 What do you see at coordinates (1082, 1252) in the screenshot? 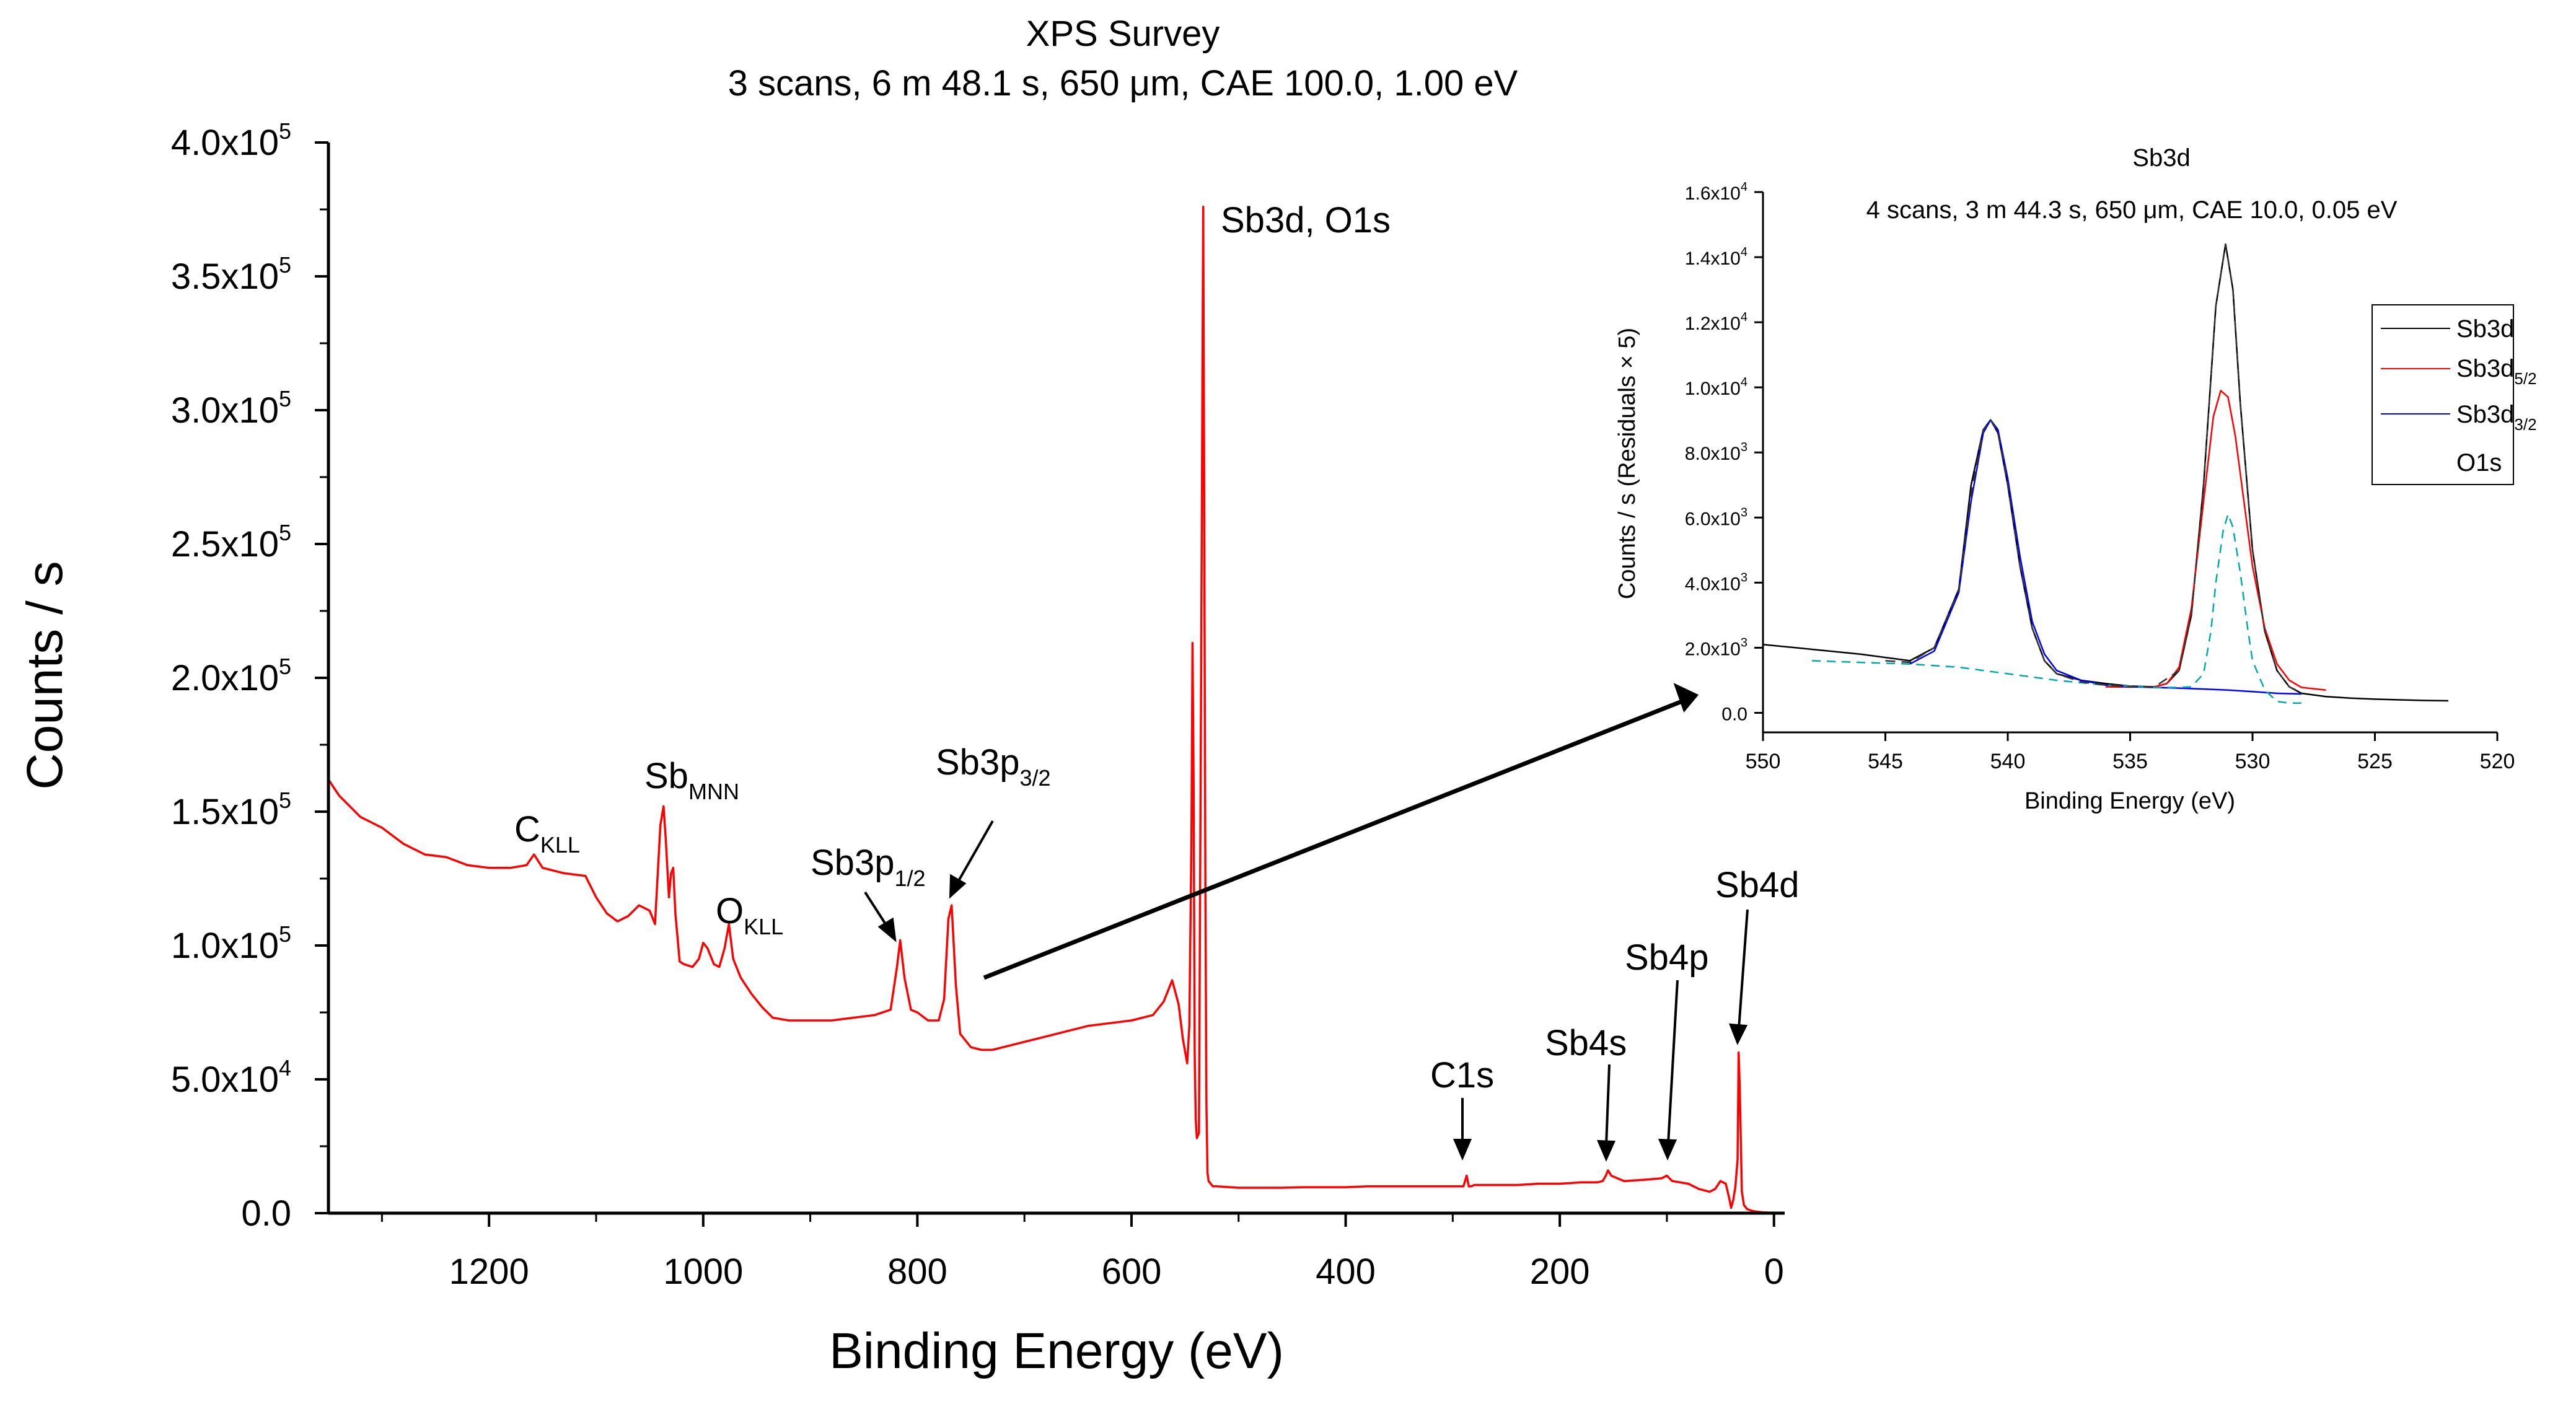
I see `survey-x-ticks: 1200 1000 800 600 400 200 0` at bounding box center [1082, 1252].